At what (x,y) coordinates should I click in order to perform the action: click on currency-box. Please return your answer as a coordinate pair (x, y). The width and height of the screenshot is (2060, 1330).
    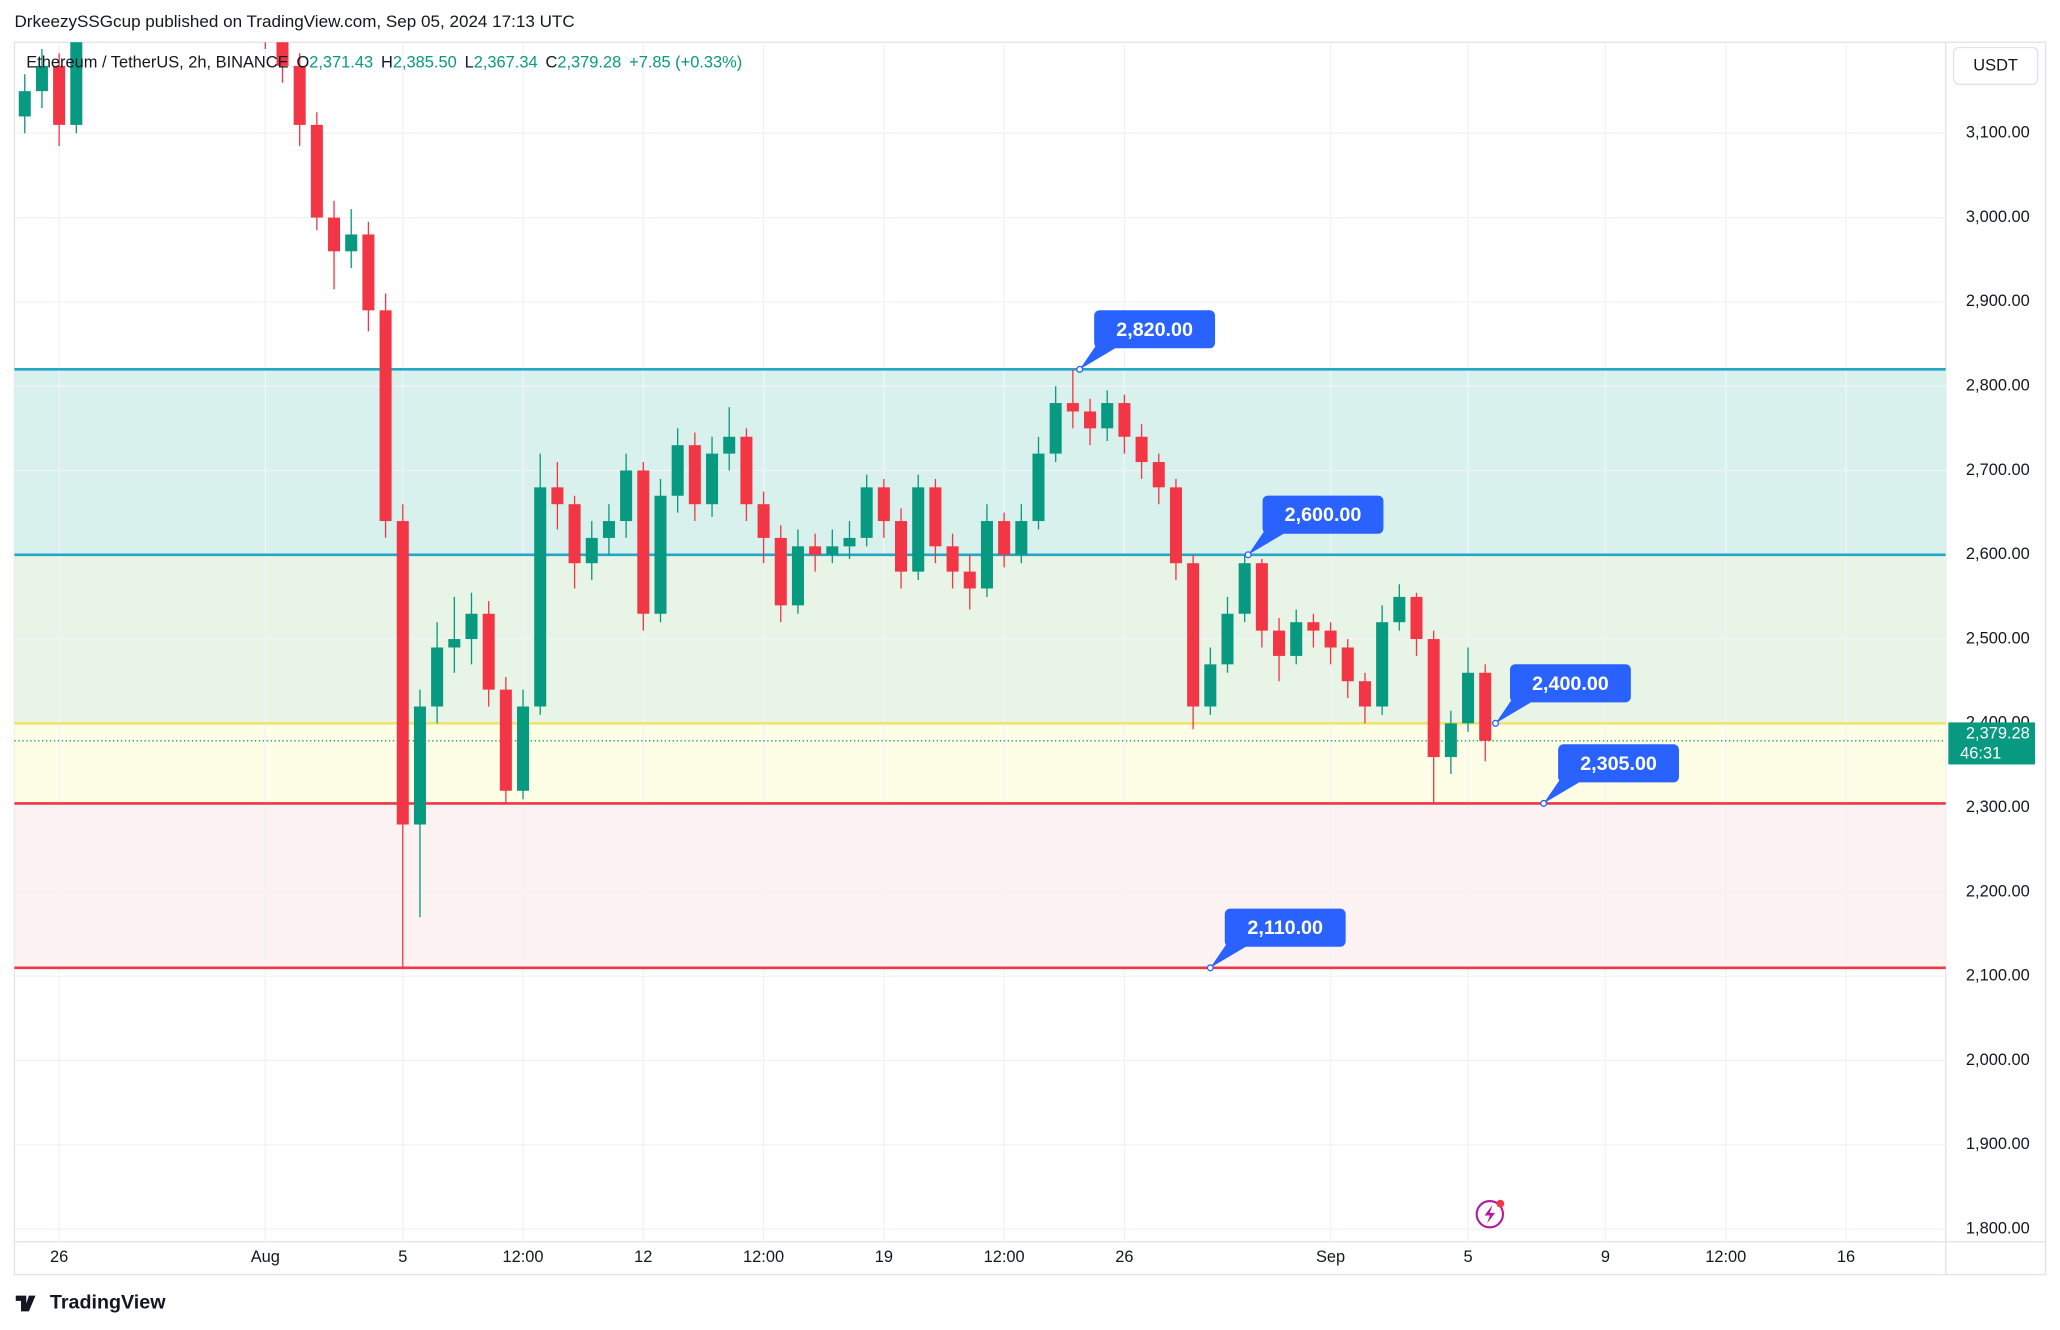
    Looking at the image, I should click on (1995, 65).